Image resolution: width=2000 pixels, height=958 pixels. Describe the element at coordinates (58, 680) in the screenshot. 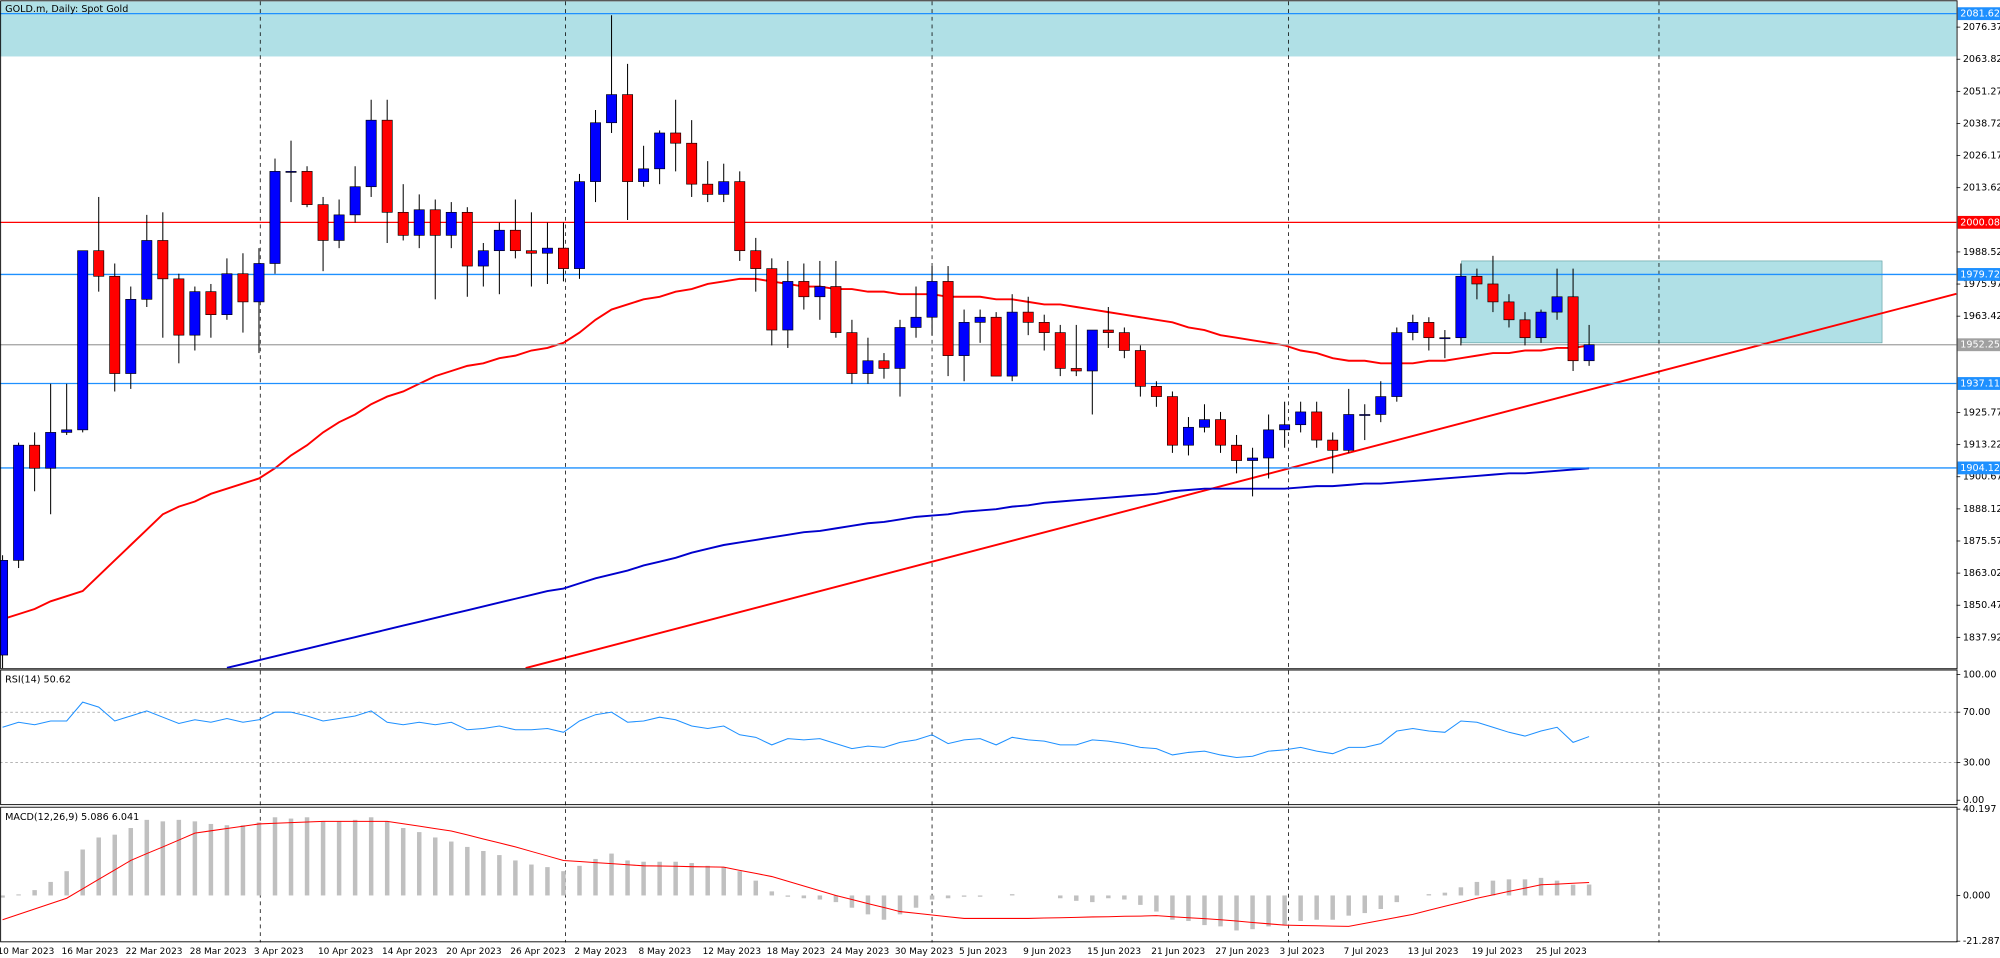

I see `rsi-value: 50.62` at that location.